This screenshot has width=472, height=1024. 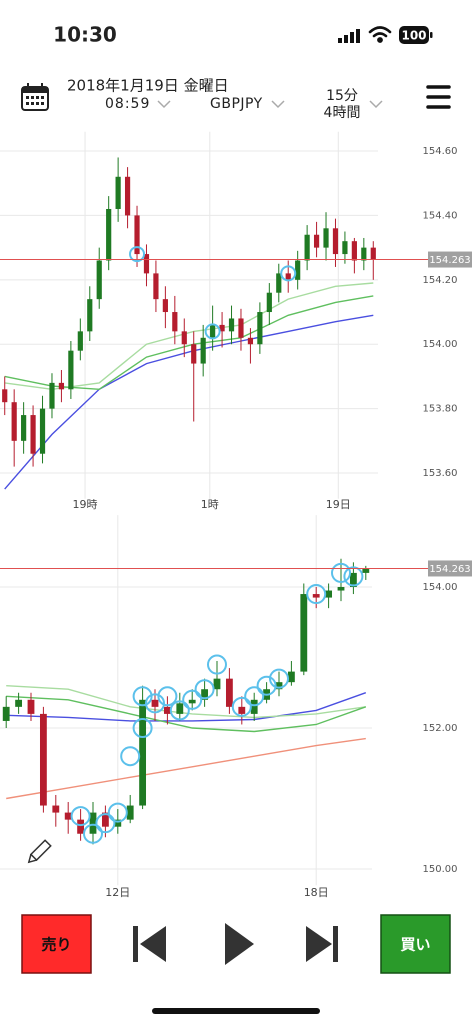 I want to click on wifi-icon, so click(x=380, y=34).